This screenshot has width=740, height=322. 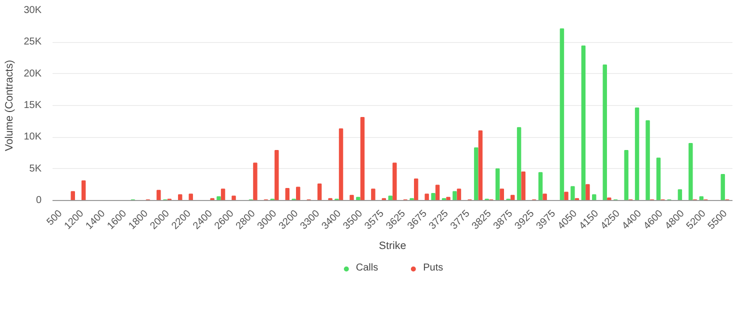 I want to click on legend-label: Puts, so click(x=433, y=268).